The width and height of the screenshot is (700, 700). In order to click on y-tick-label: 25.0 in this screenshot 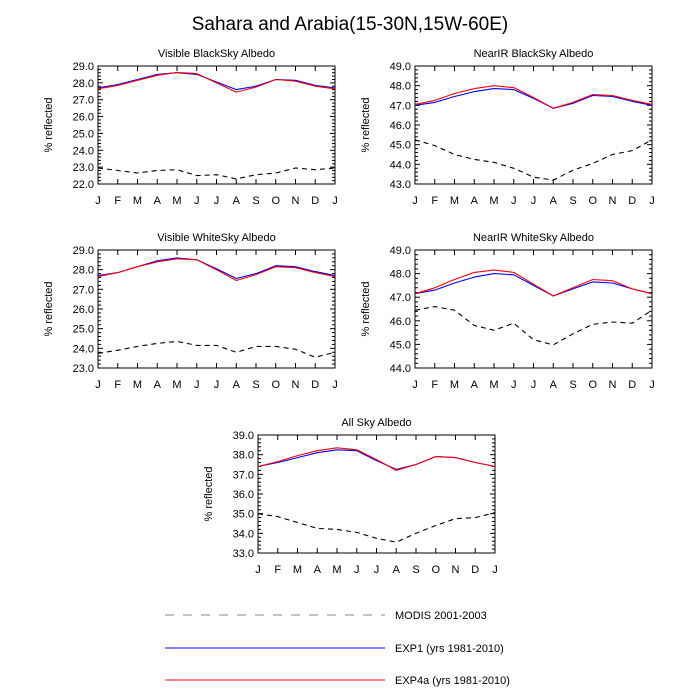, I will do `click(83, 330)`.